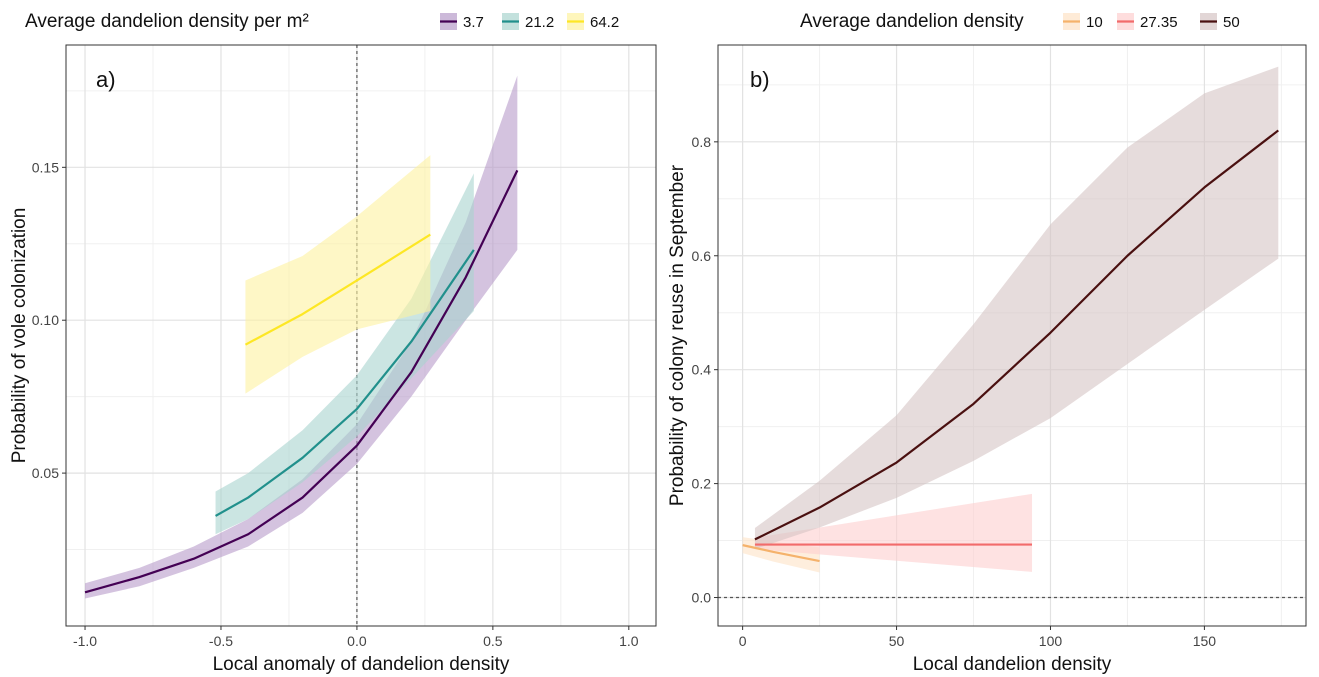 This screenshot has height=677, width=1319. What do you see at coordinates (677, 335) in the screenshot?
I see `y-axis-title: Probability of colony reuse in September` at bounding box center [677, 335].